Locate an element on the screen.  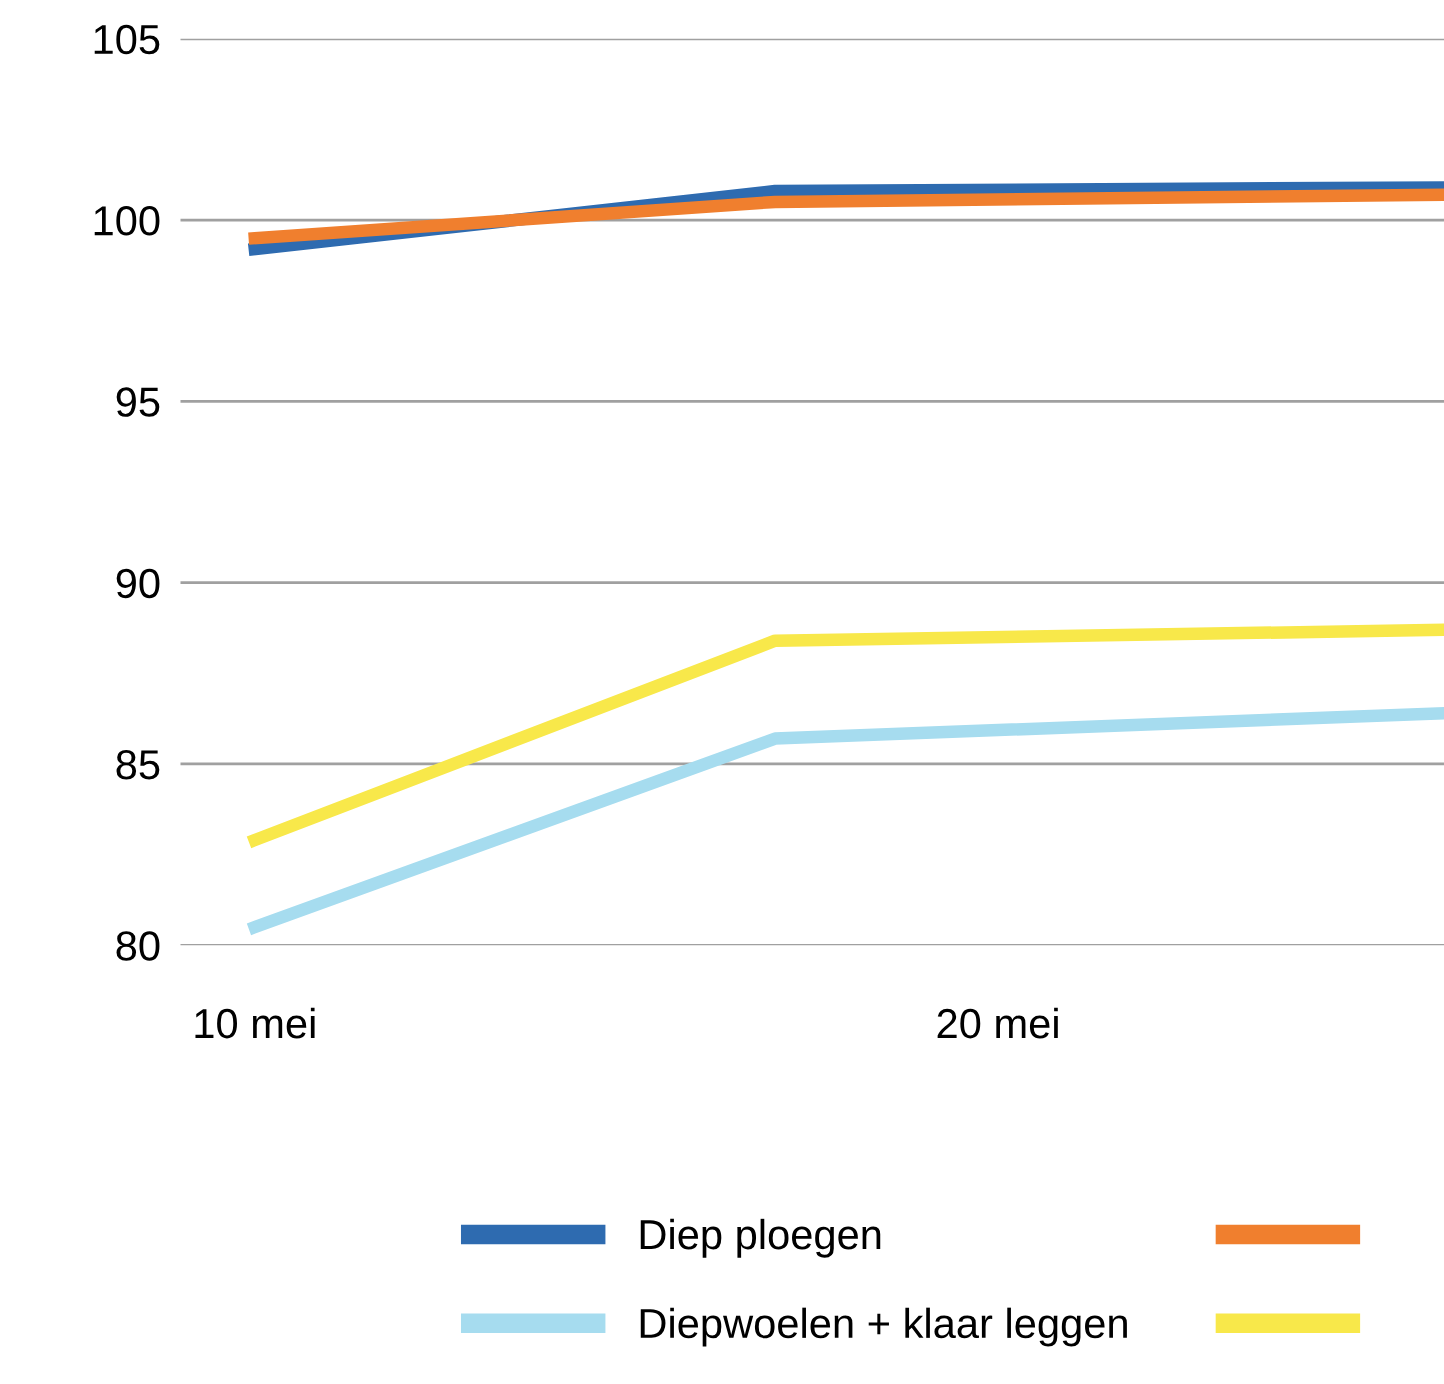
y-tick-label: 95 is located at coordinates (138, 402).